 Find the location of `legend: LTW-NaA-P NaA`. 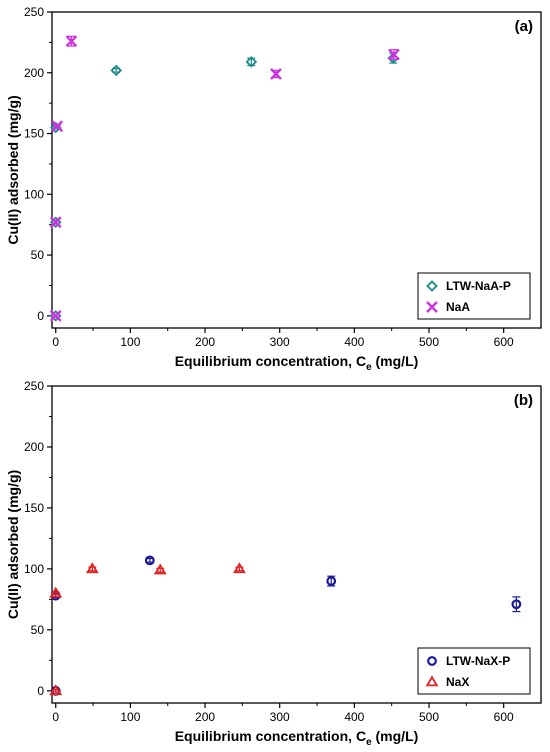

legend: LTW-NaA-P NaA is located at coordinates (474, 296).